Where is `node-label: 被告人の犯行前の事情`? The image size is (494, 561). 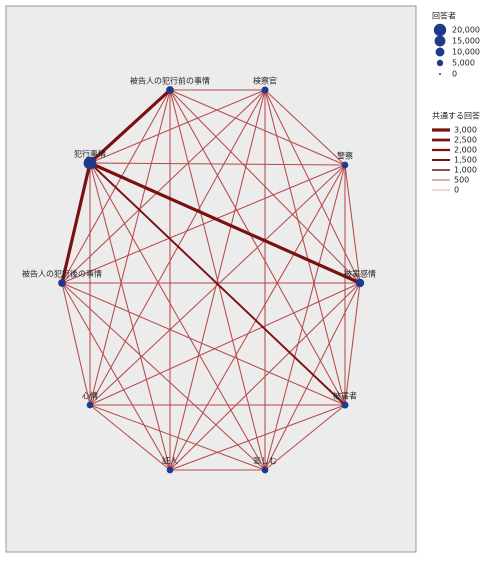
node-label: 被告人の犯行前の事情 is located at coordinates (170, 81).